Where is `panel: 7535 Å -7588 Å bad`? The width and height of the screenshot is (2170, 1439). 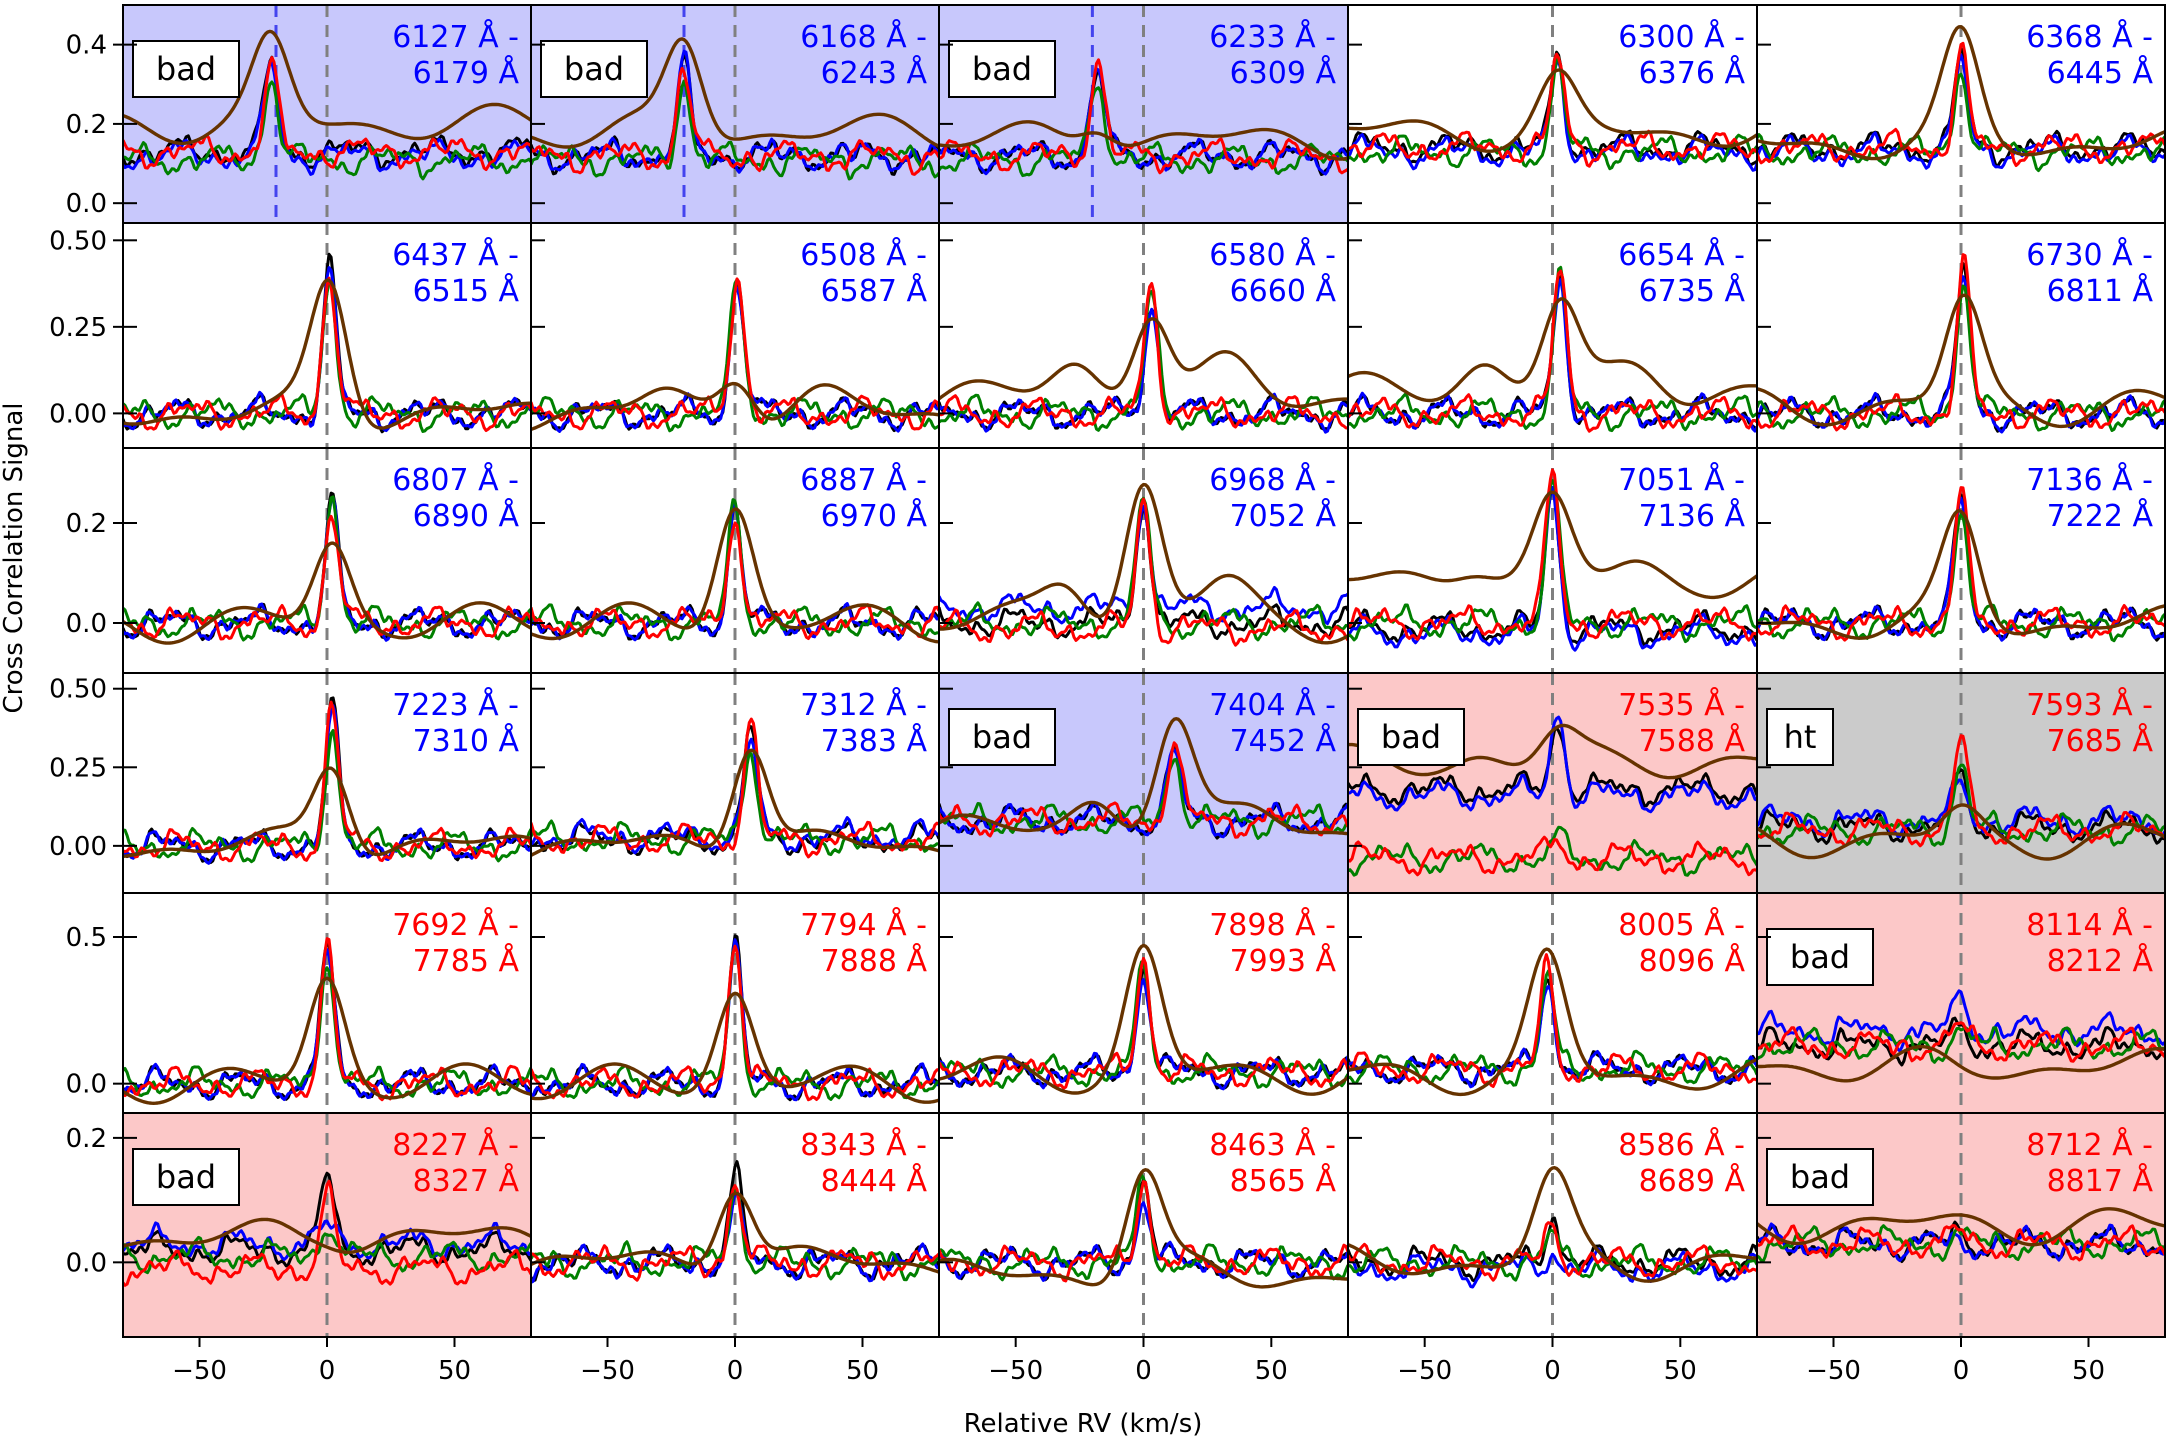
panel: 7535 Å -7588 Å bad is located at coordinates (1552, 783).